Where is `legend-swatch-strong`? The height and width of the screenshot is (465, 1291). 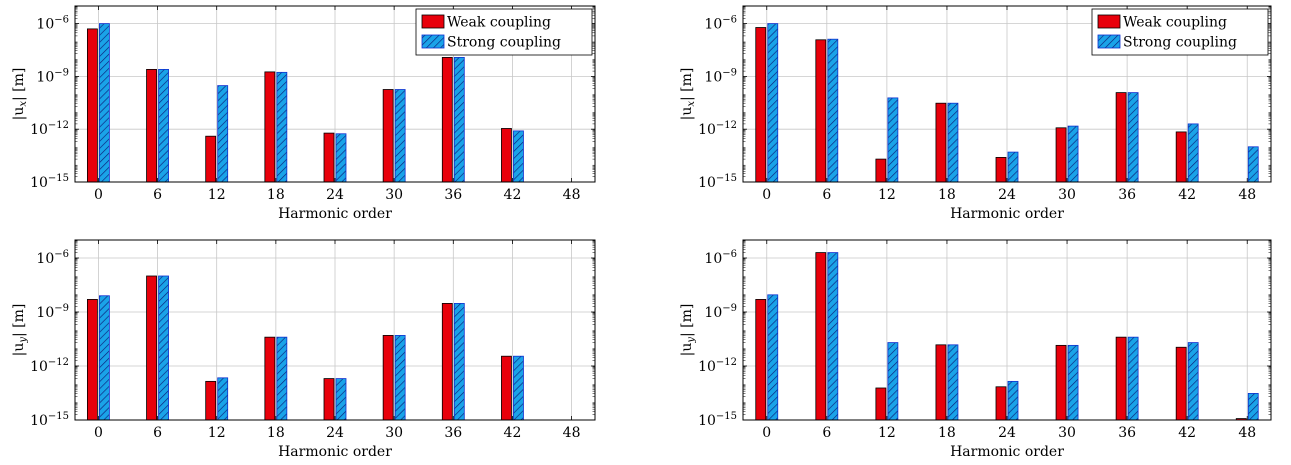
legend-swatch-strong is located at coordinates (1109, 41).